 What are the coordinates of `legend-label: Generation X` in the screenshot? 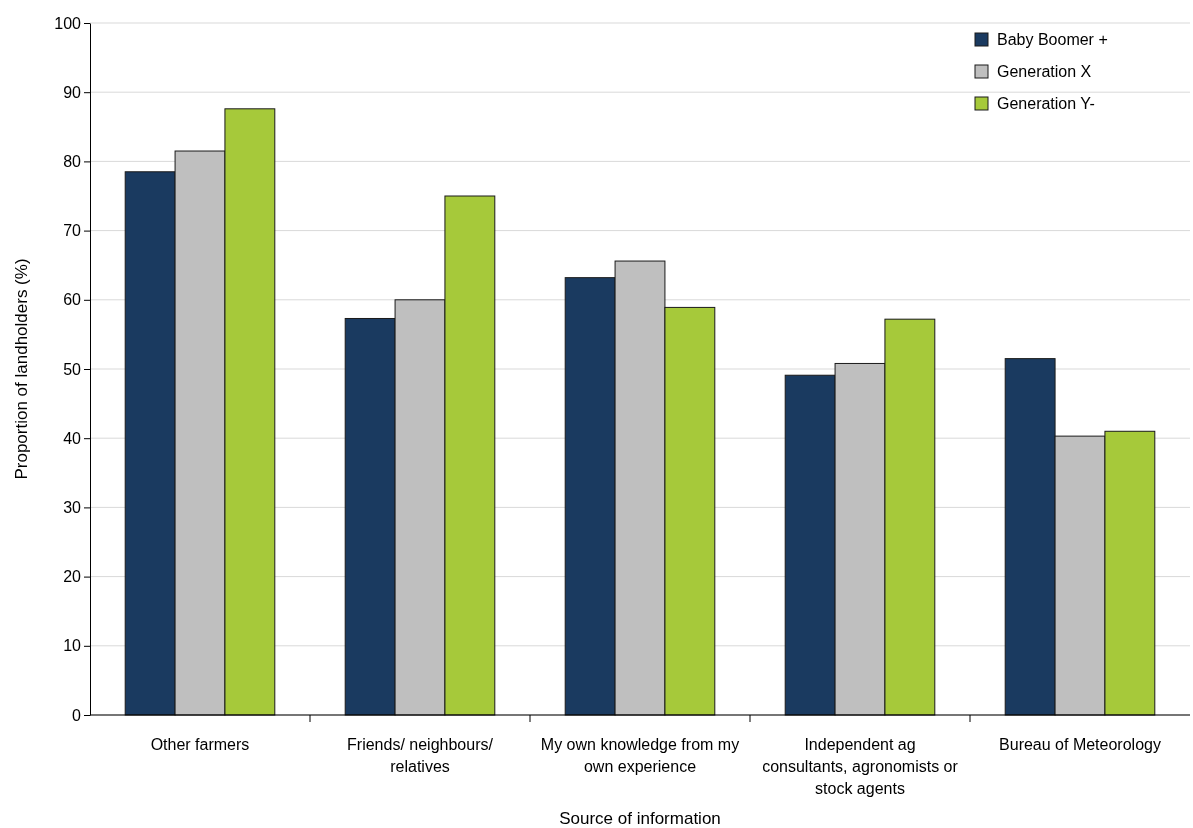 It's located at (1044, 71).